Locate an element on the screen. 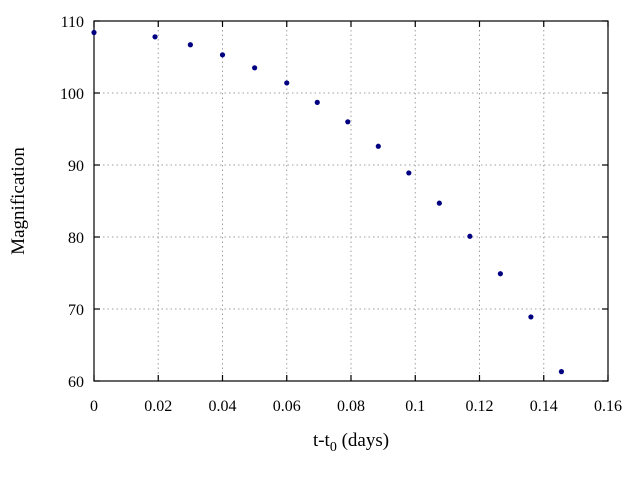 Image resolution: width=640 pixels, height=480 pixels. y-tick-label: 70 is located at coordinates (76, 310).